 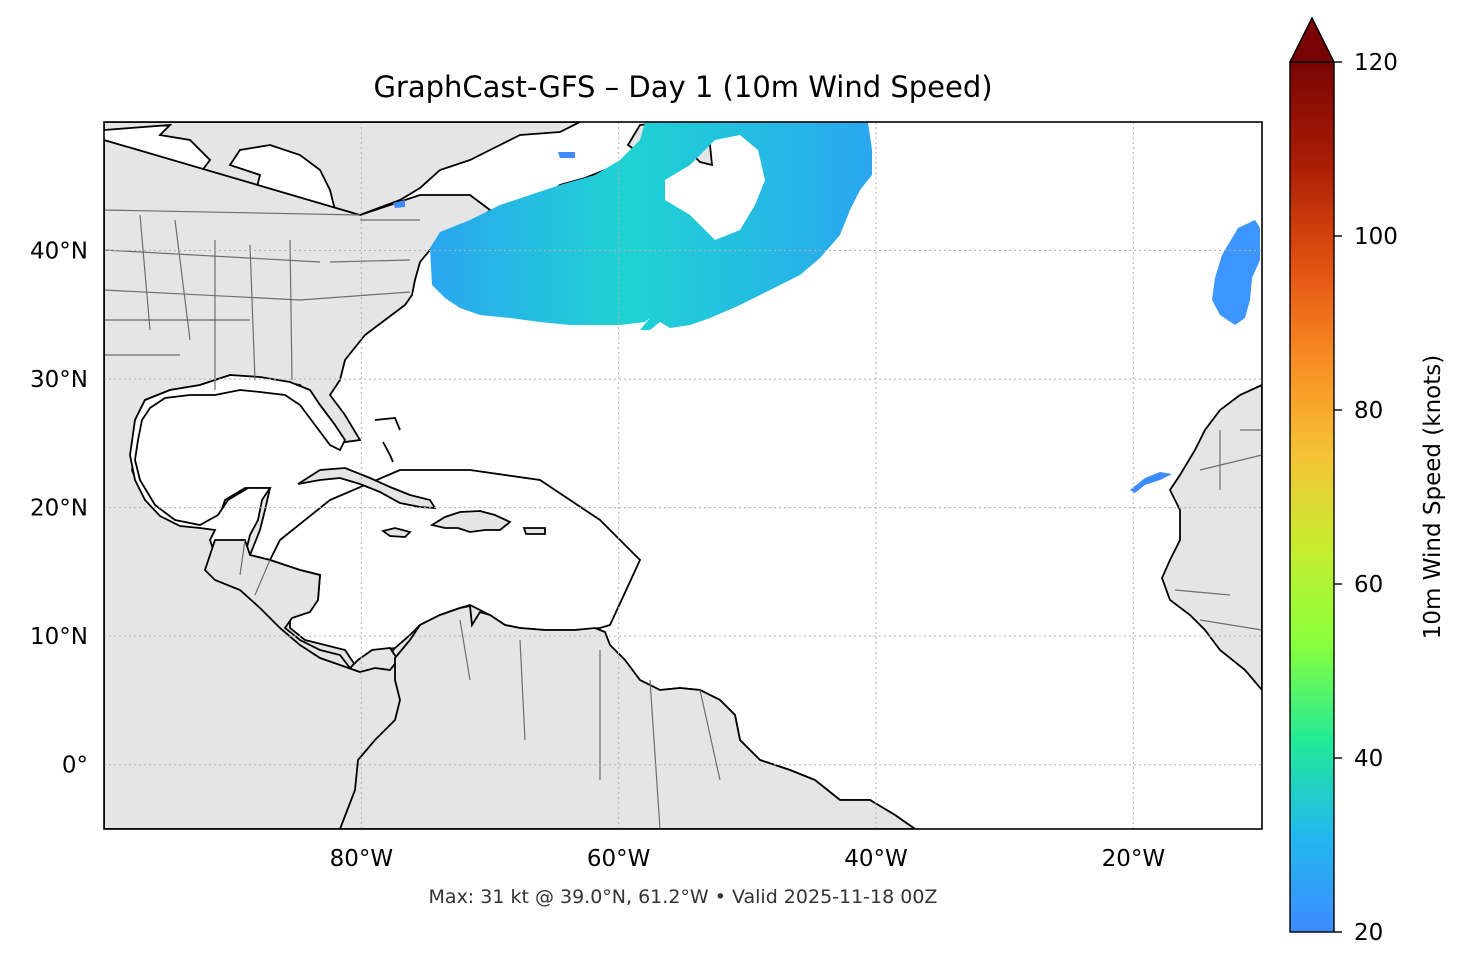 I want to click on hispaniola-island, so click(x=470, y=521).